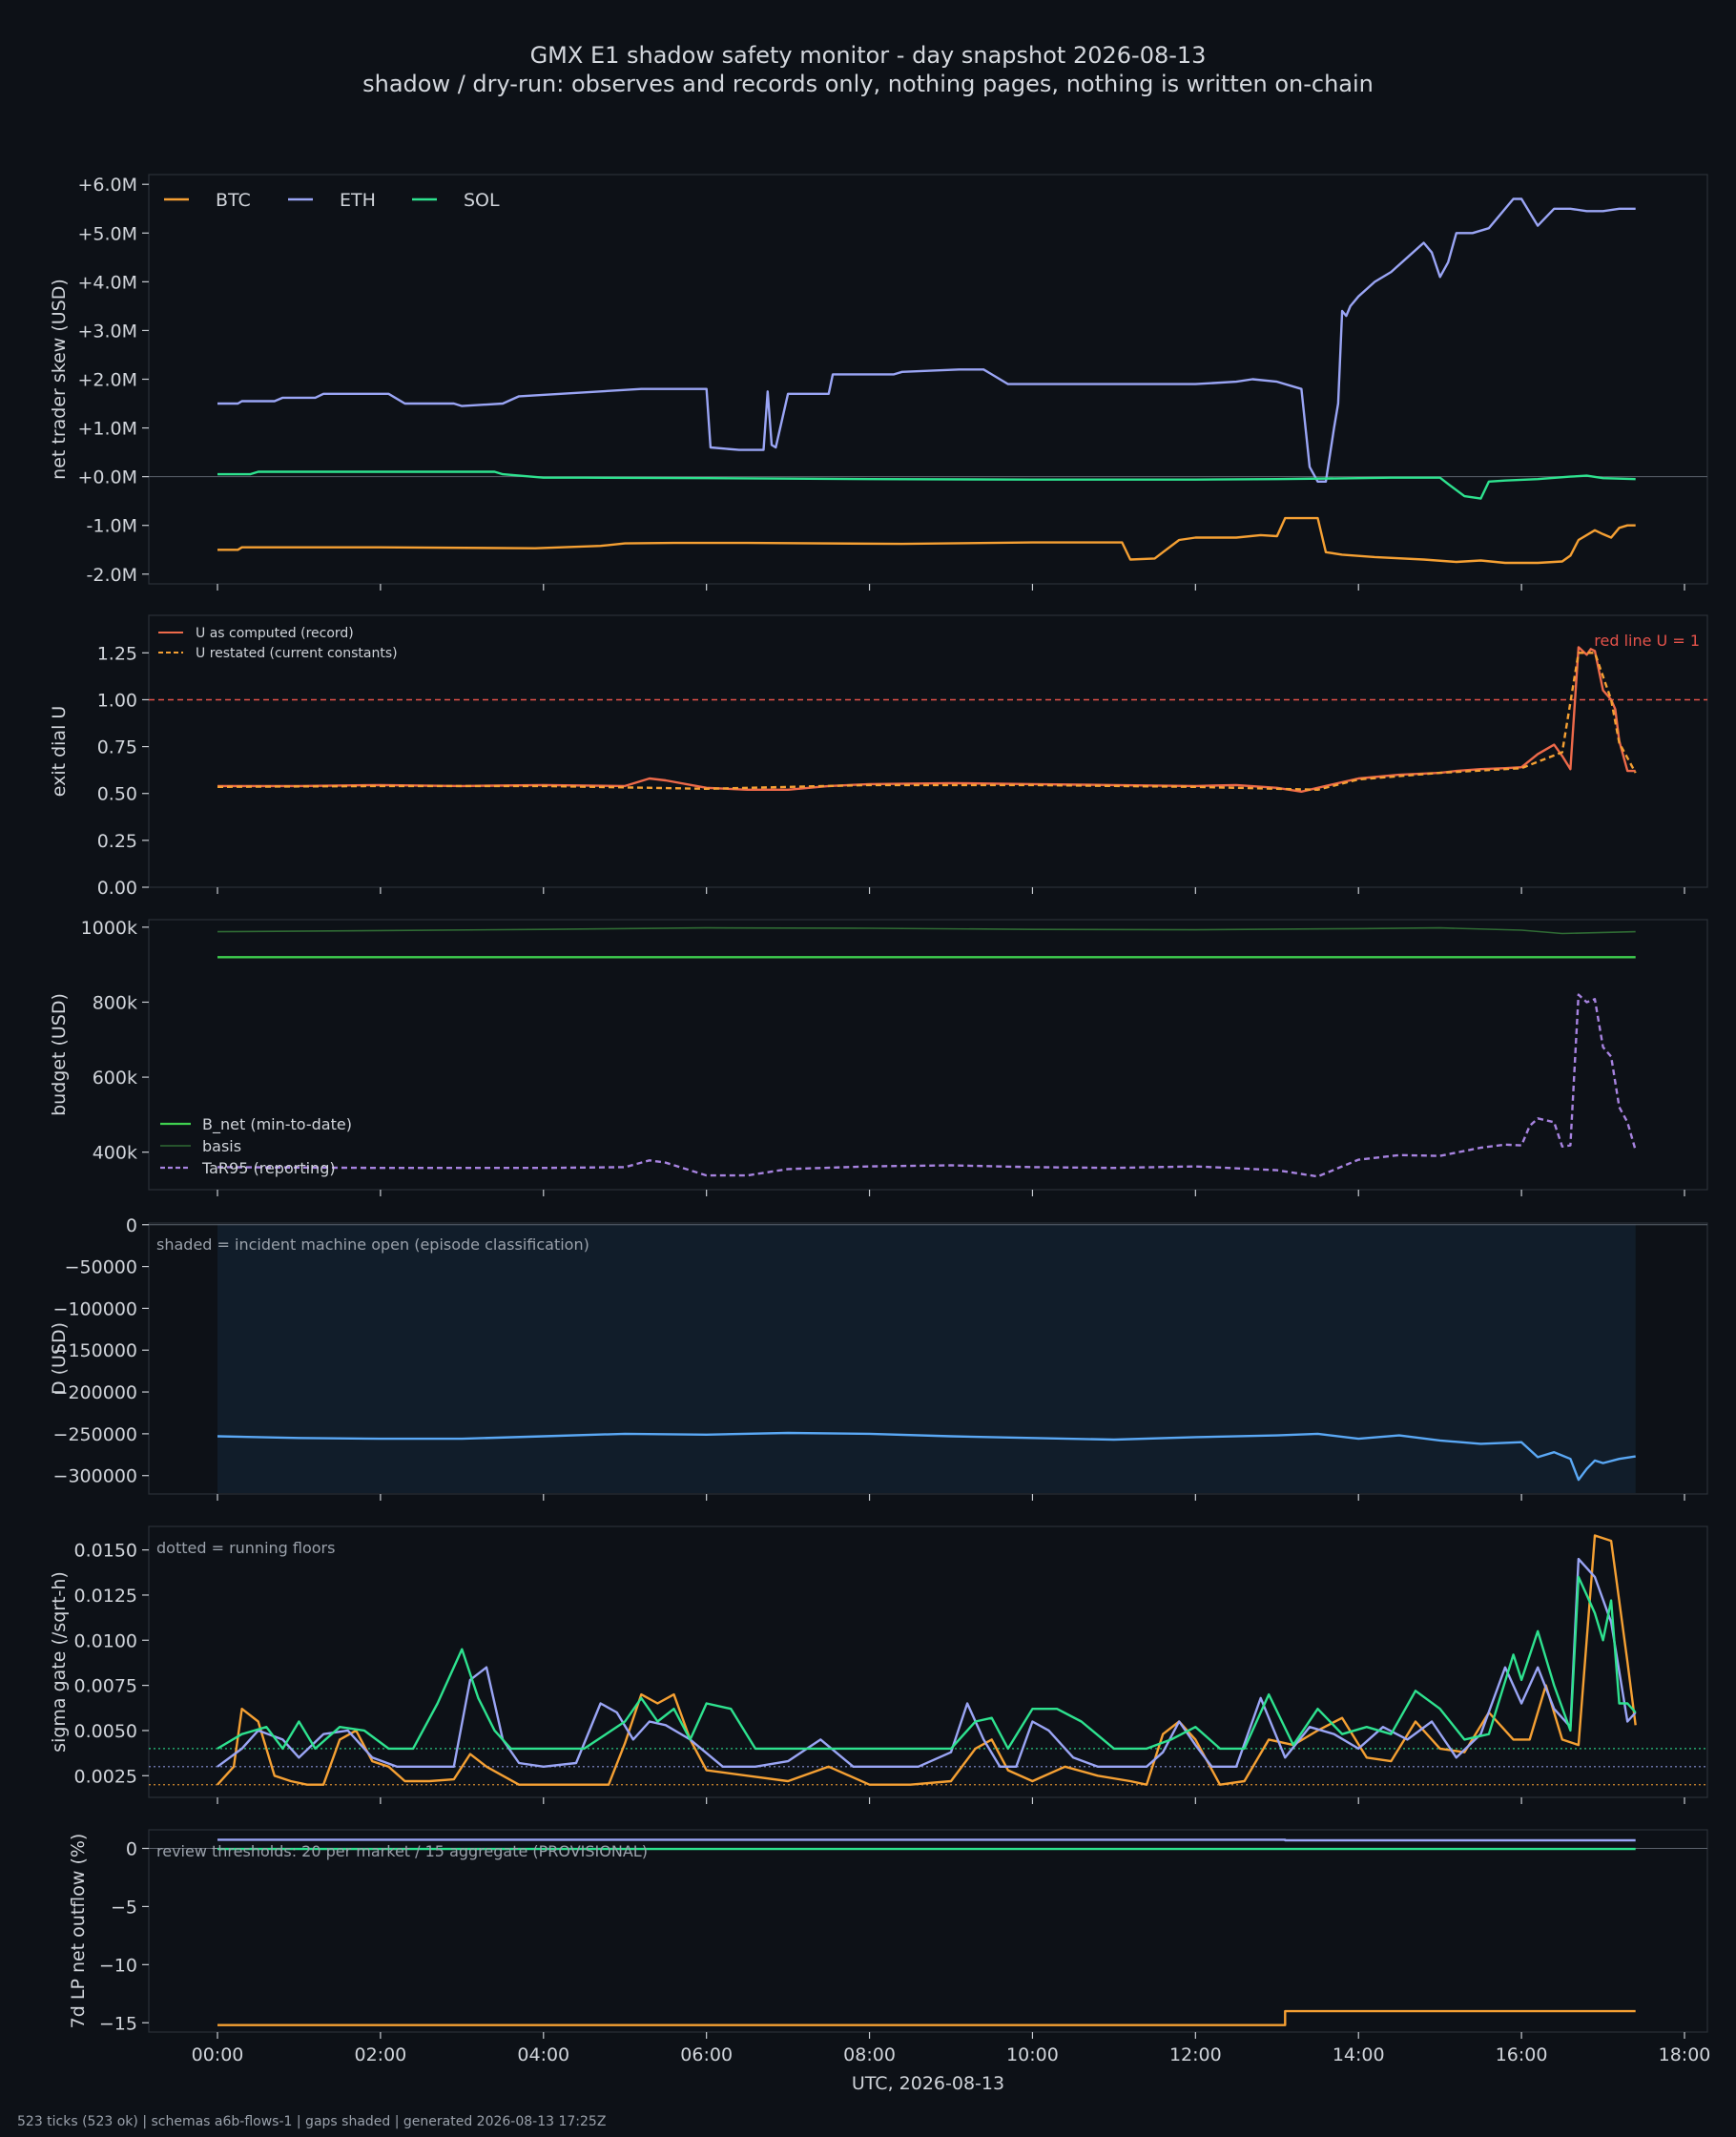 Image resolution: width=1736 pixels, height=2137 pixels. Describe the element at coordinates (117, 747) in the screenshot. I see `y-tick-label: 0.75` at that location.